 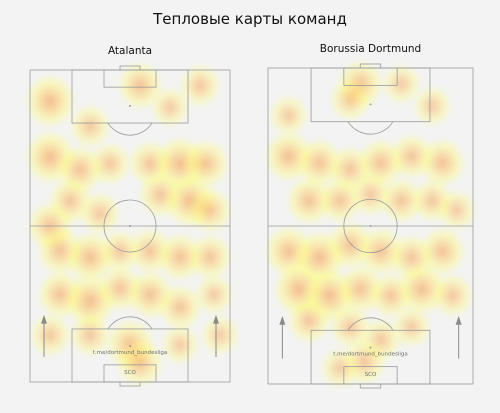 What do you see at coordinates (250, 19) in the screenshot?
I see `chart-title: Тепловые карты команд` at bounding box center [250, 19].